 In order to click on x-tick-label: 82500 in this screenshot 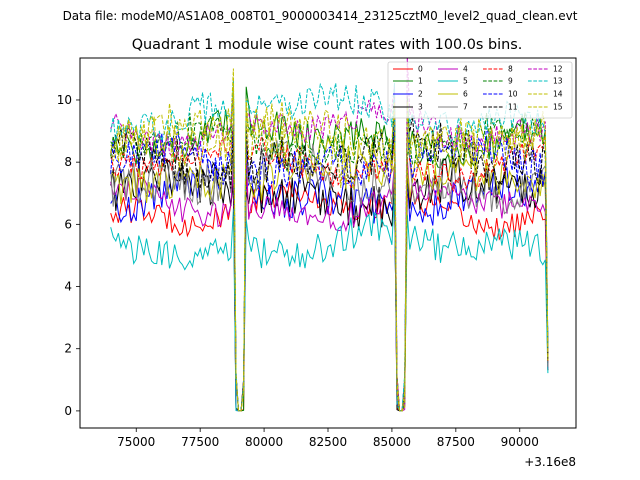, I will do `click(328, 442)`.